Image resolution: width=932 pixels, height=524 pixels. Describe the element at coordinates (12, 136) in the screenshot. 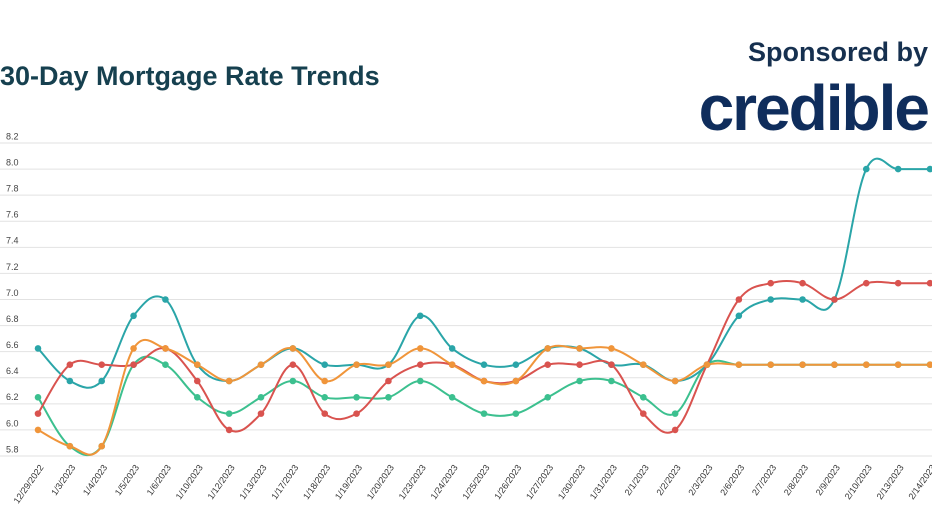

I see `y-tick-label: 8.2` at that location.